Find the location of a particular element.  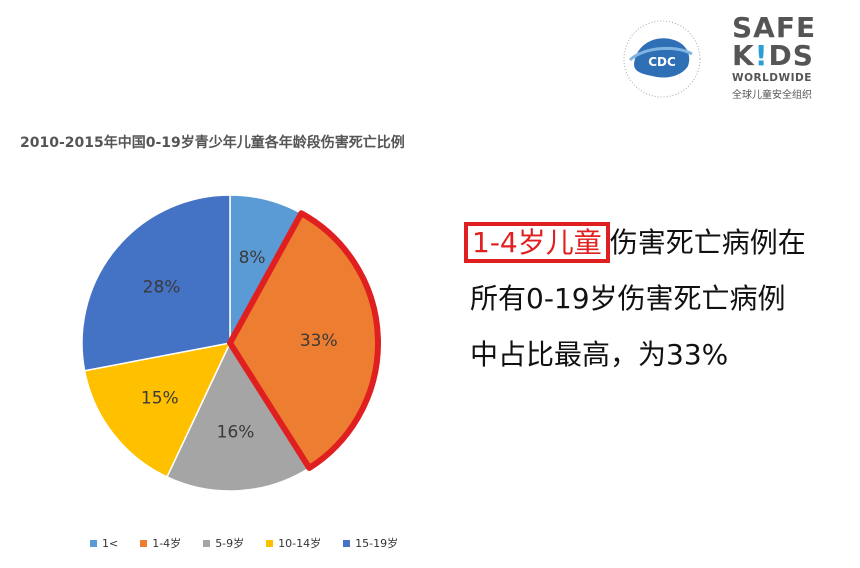

legend-label: 10-14岁 is located at coordinates (300, 543).